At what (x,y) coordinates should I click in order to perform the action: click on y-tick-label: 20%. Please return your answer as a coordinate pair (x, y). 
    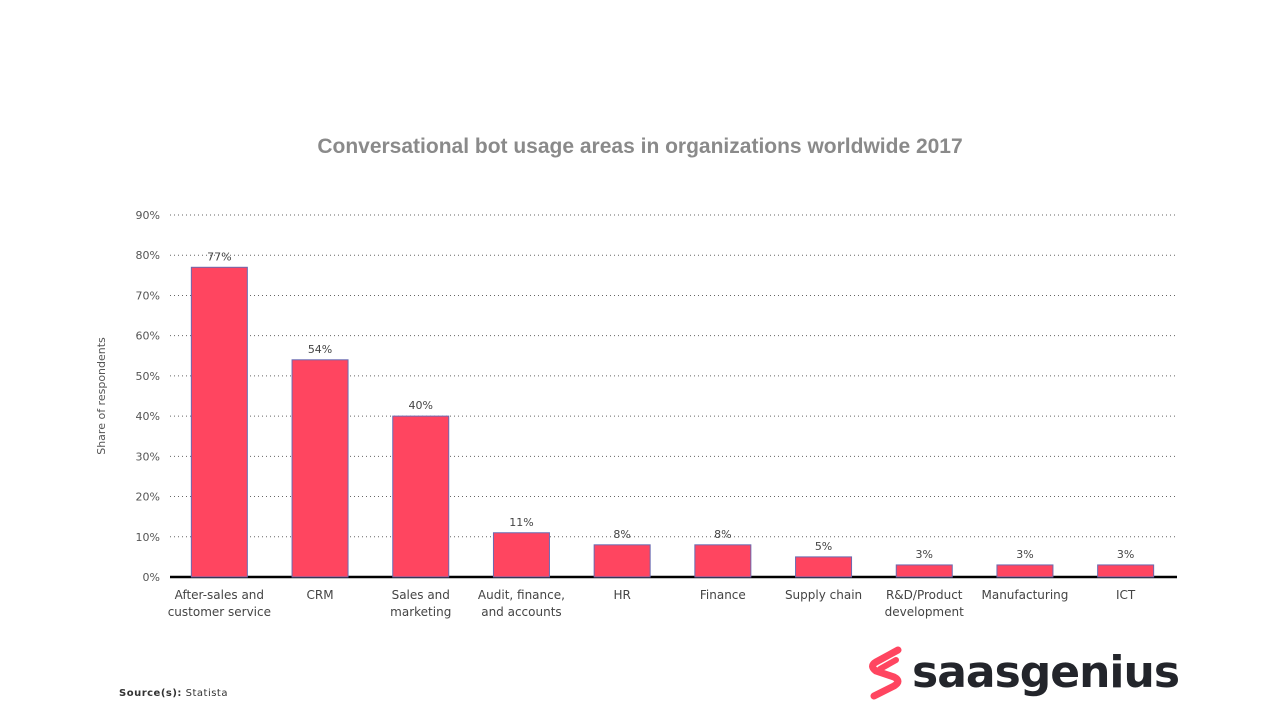
    Looking at the image, I should click on (148, 497).